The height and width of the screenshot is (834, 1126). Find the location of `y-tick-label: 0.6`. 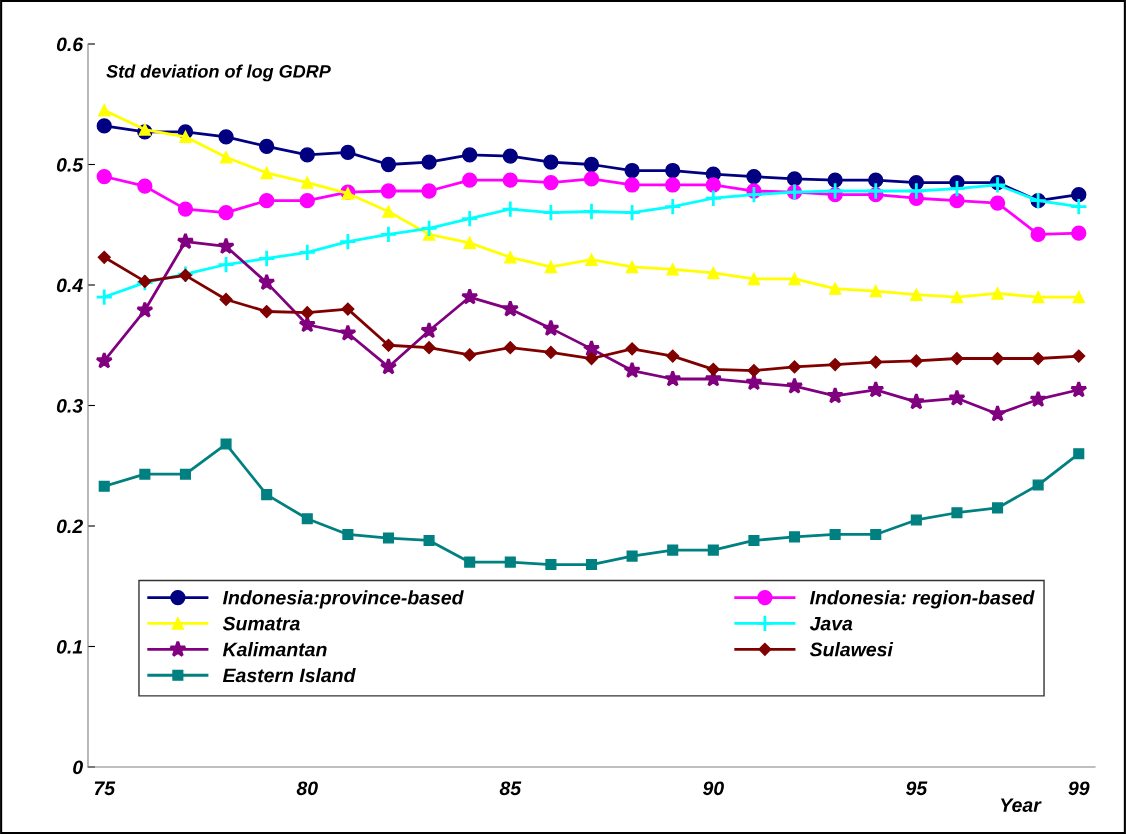

y-tick-label: 0.6 is located at coordinates (70, 44).